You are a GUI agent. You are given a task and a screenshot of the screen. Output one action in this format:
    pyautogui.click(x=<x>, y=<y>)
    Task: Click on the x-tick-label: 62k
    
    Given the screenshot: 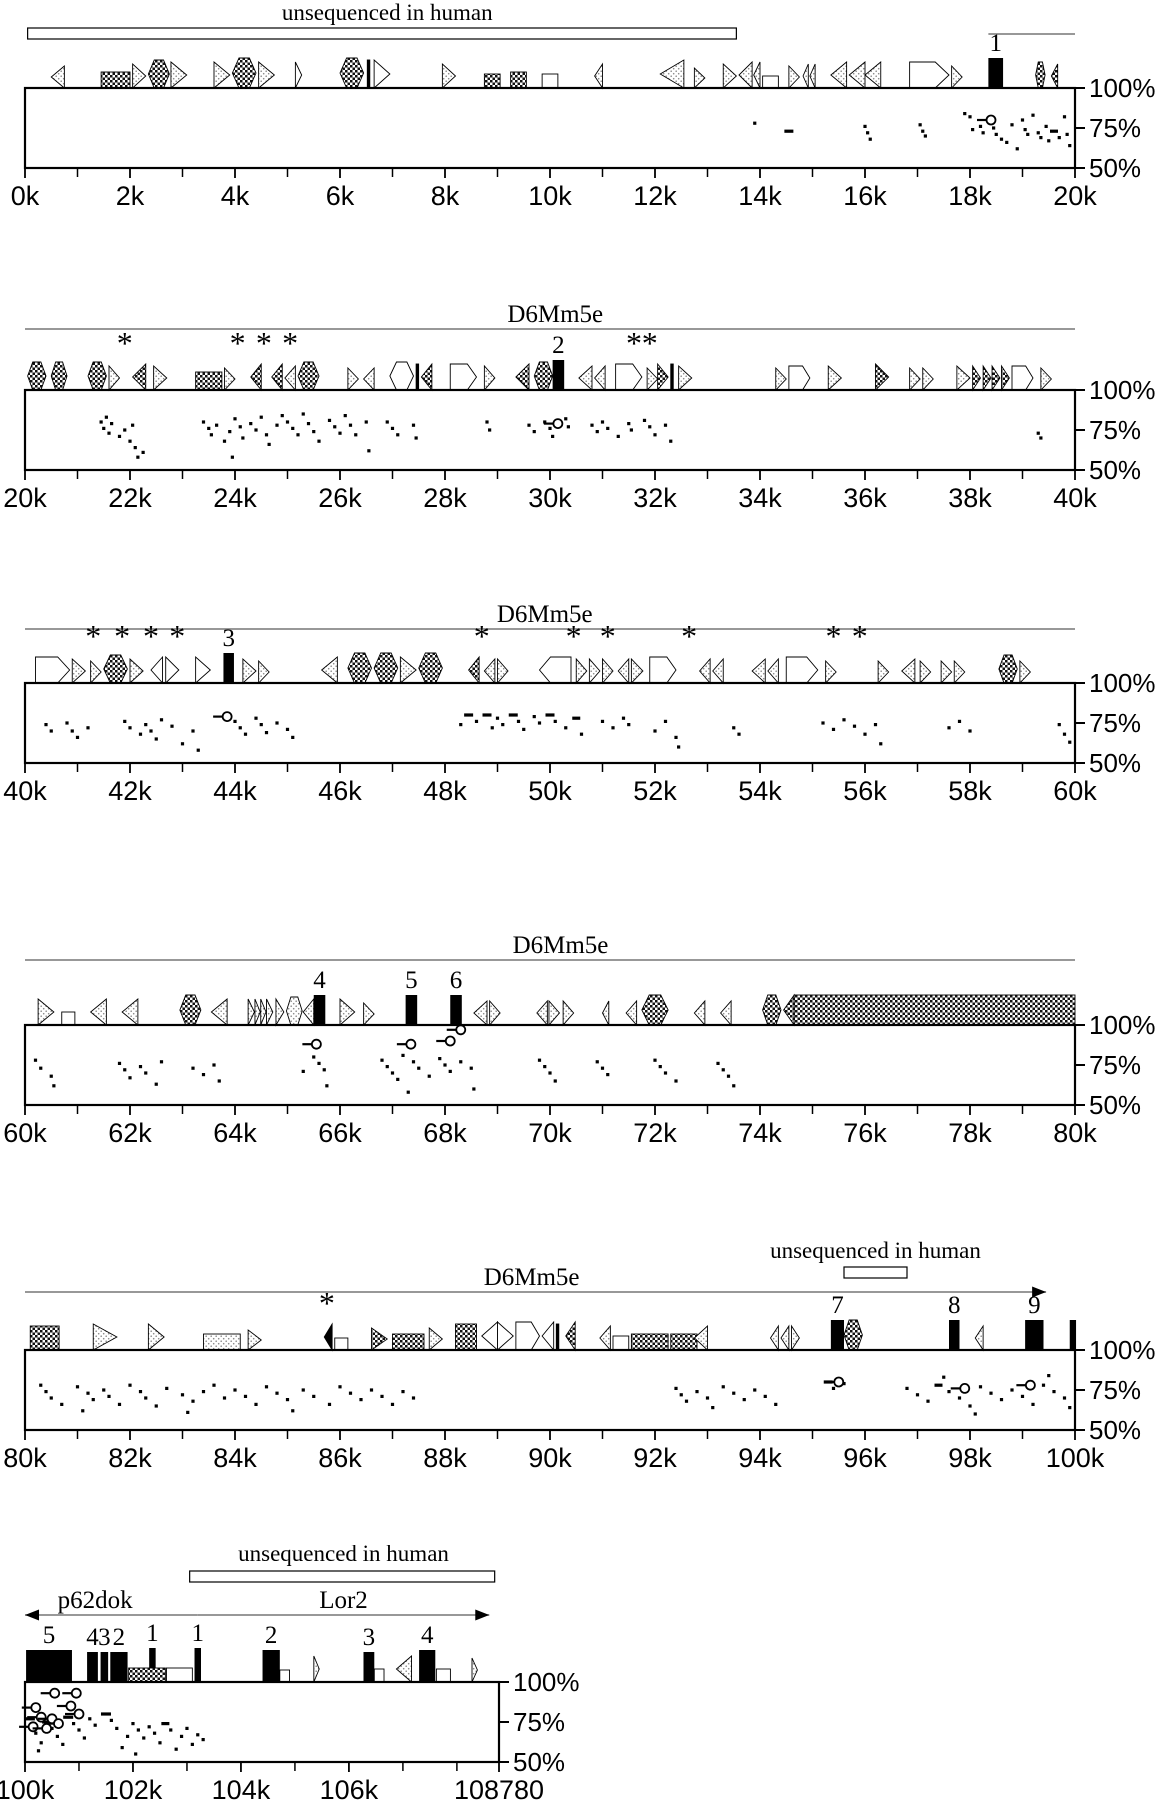 What is the action you would take?
    pyautogui.click(x=130, y=1133)
    